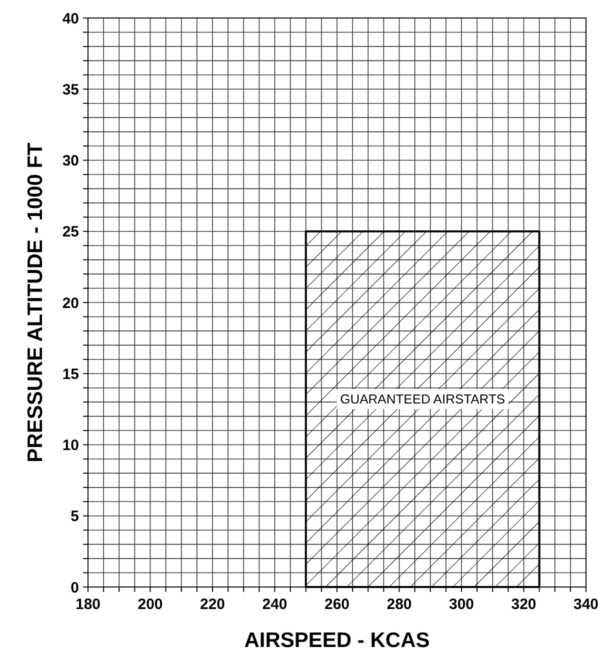  Describe the element at coordinates (70, 19) in the screenshot. I see `y-tick-label: 40` at that location.